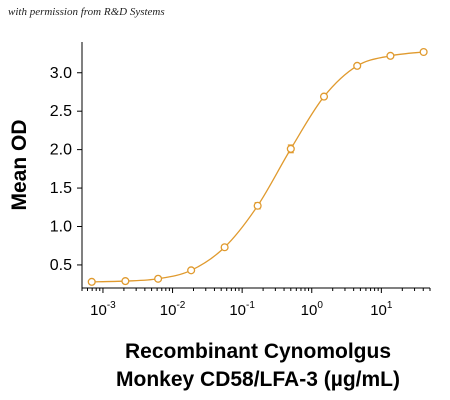 Image resolution: width=450 pixels, height=400 pixels. Describe the element at coordinates (61, 73) in the screenshot. I see `y-tick-label: 3.0` at that location.